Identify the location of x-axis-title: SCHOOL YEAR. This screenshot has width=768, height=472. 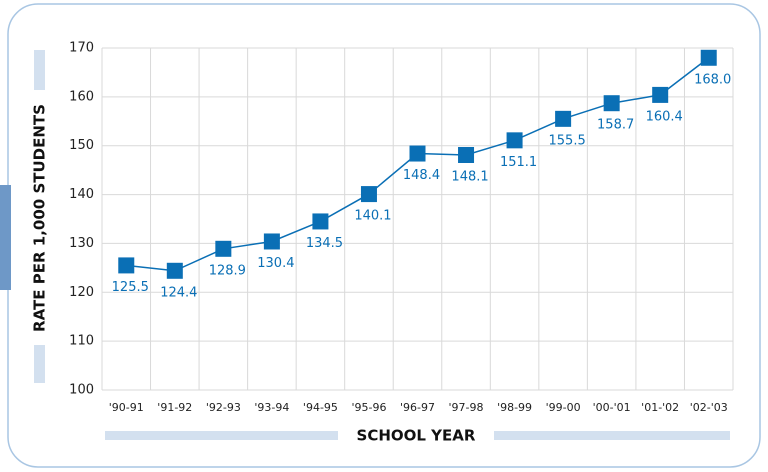
(416, 436).